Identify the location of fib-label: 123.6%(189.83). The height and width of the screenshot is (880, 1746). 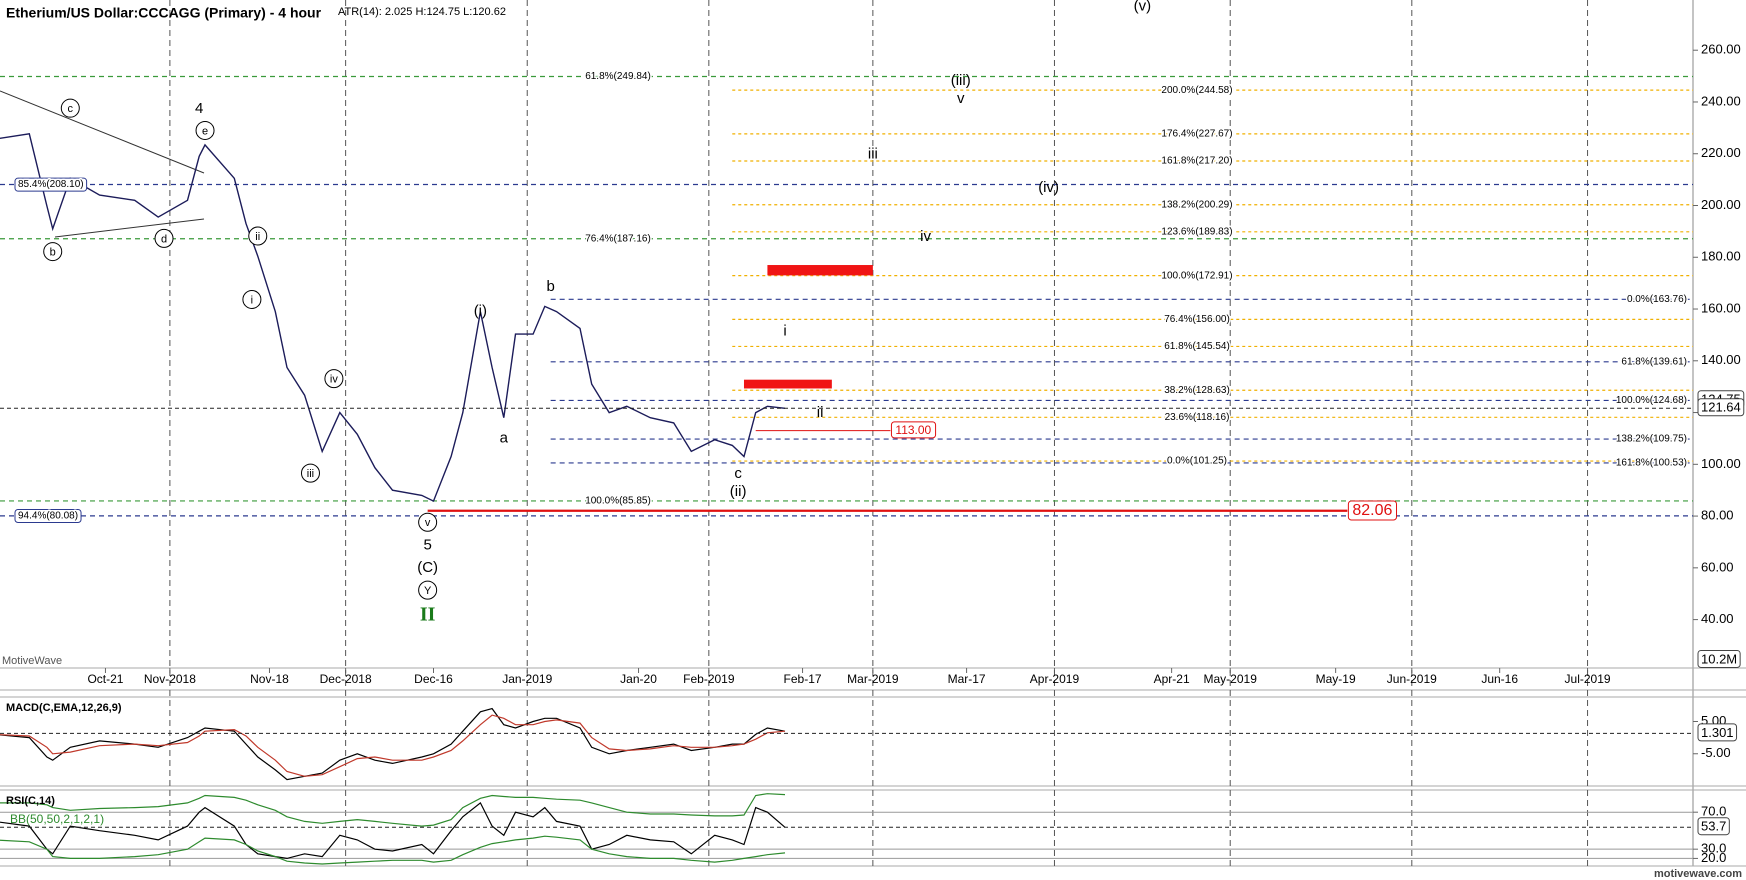
(1196, 231).